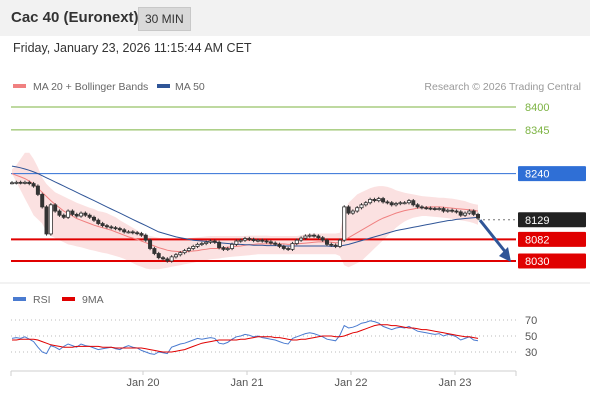 This screenshot has width=590, height=400. Describe the element at coordinates (142, 383) in the screenshot. I see `x-tick-label: Jan 20` at that location.